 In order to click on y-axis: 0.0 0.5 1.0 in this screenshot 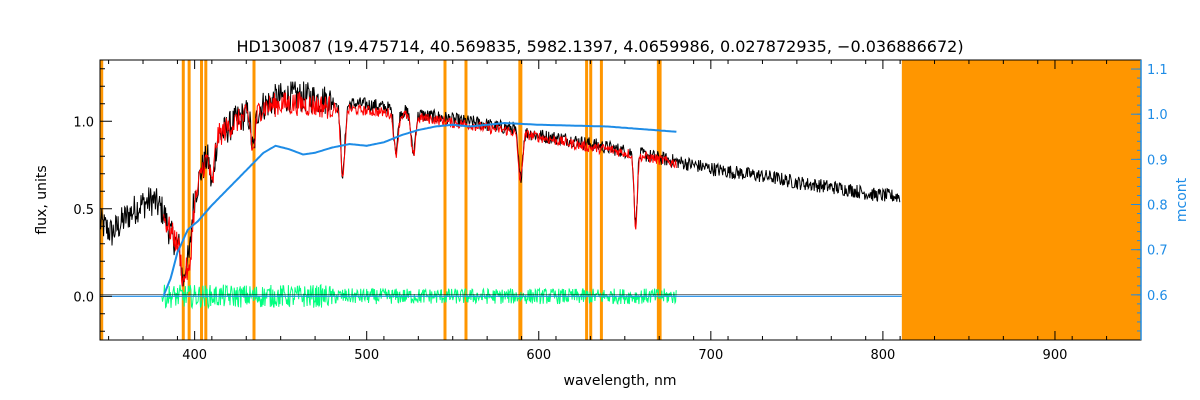, I will do `click(92, 200)`.